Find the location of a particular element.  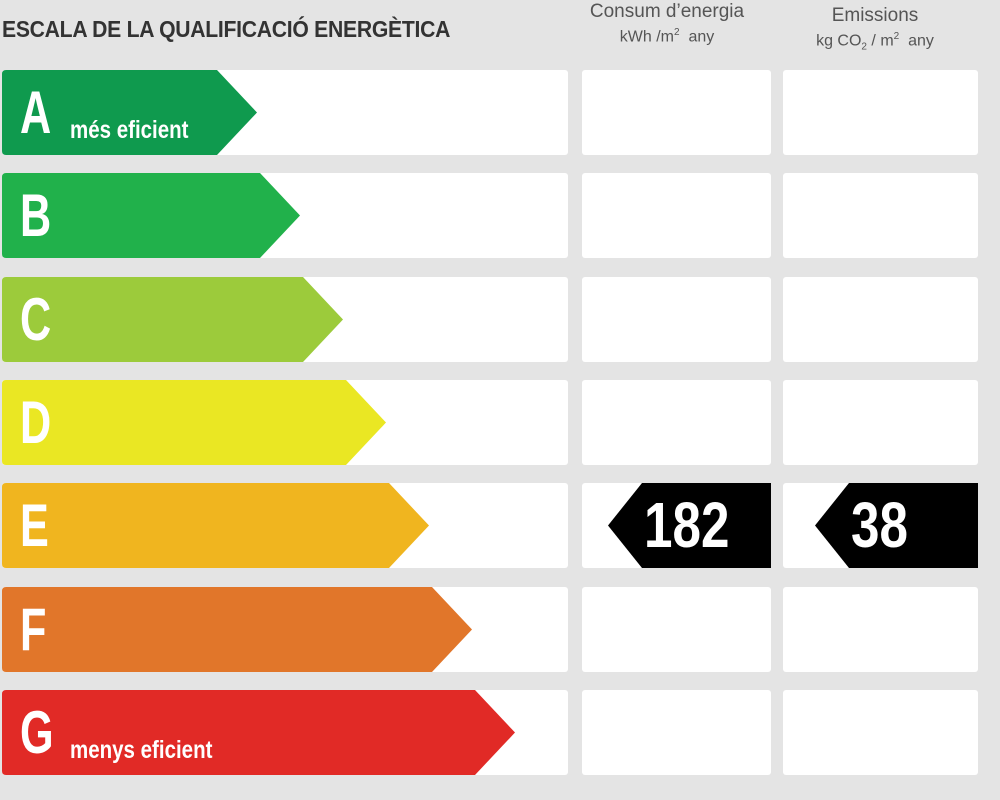

rating-row-d: D is located at coordinates (500, 422).